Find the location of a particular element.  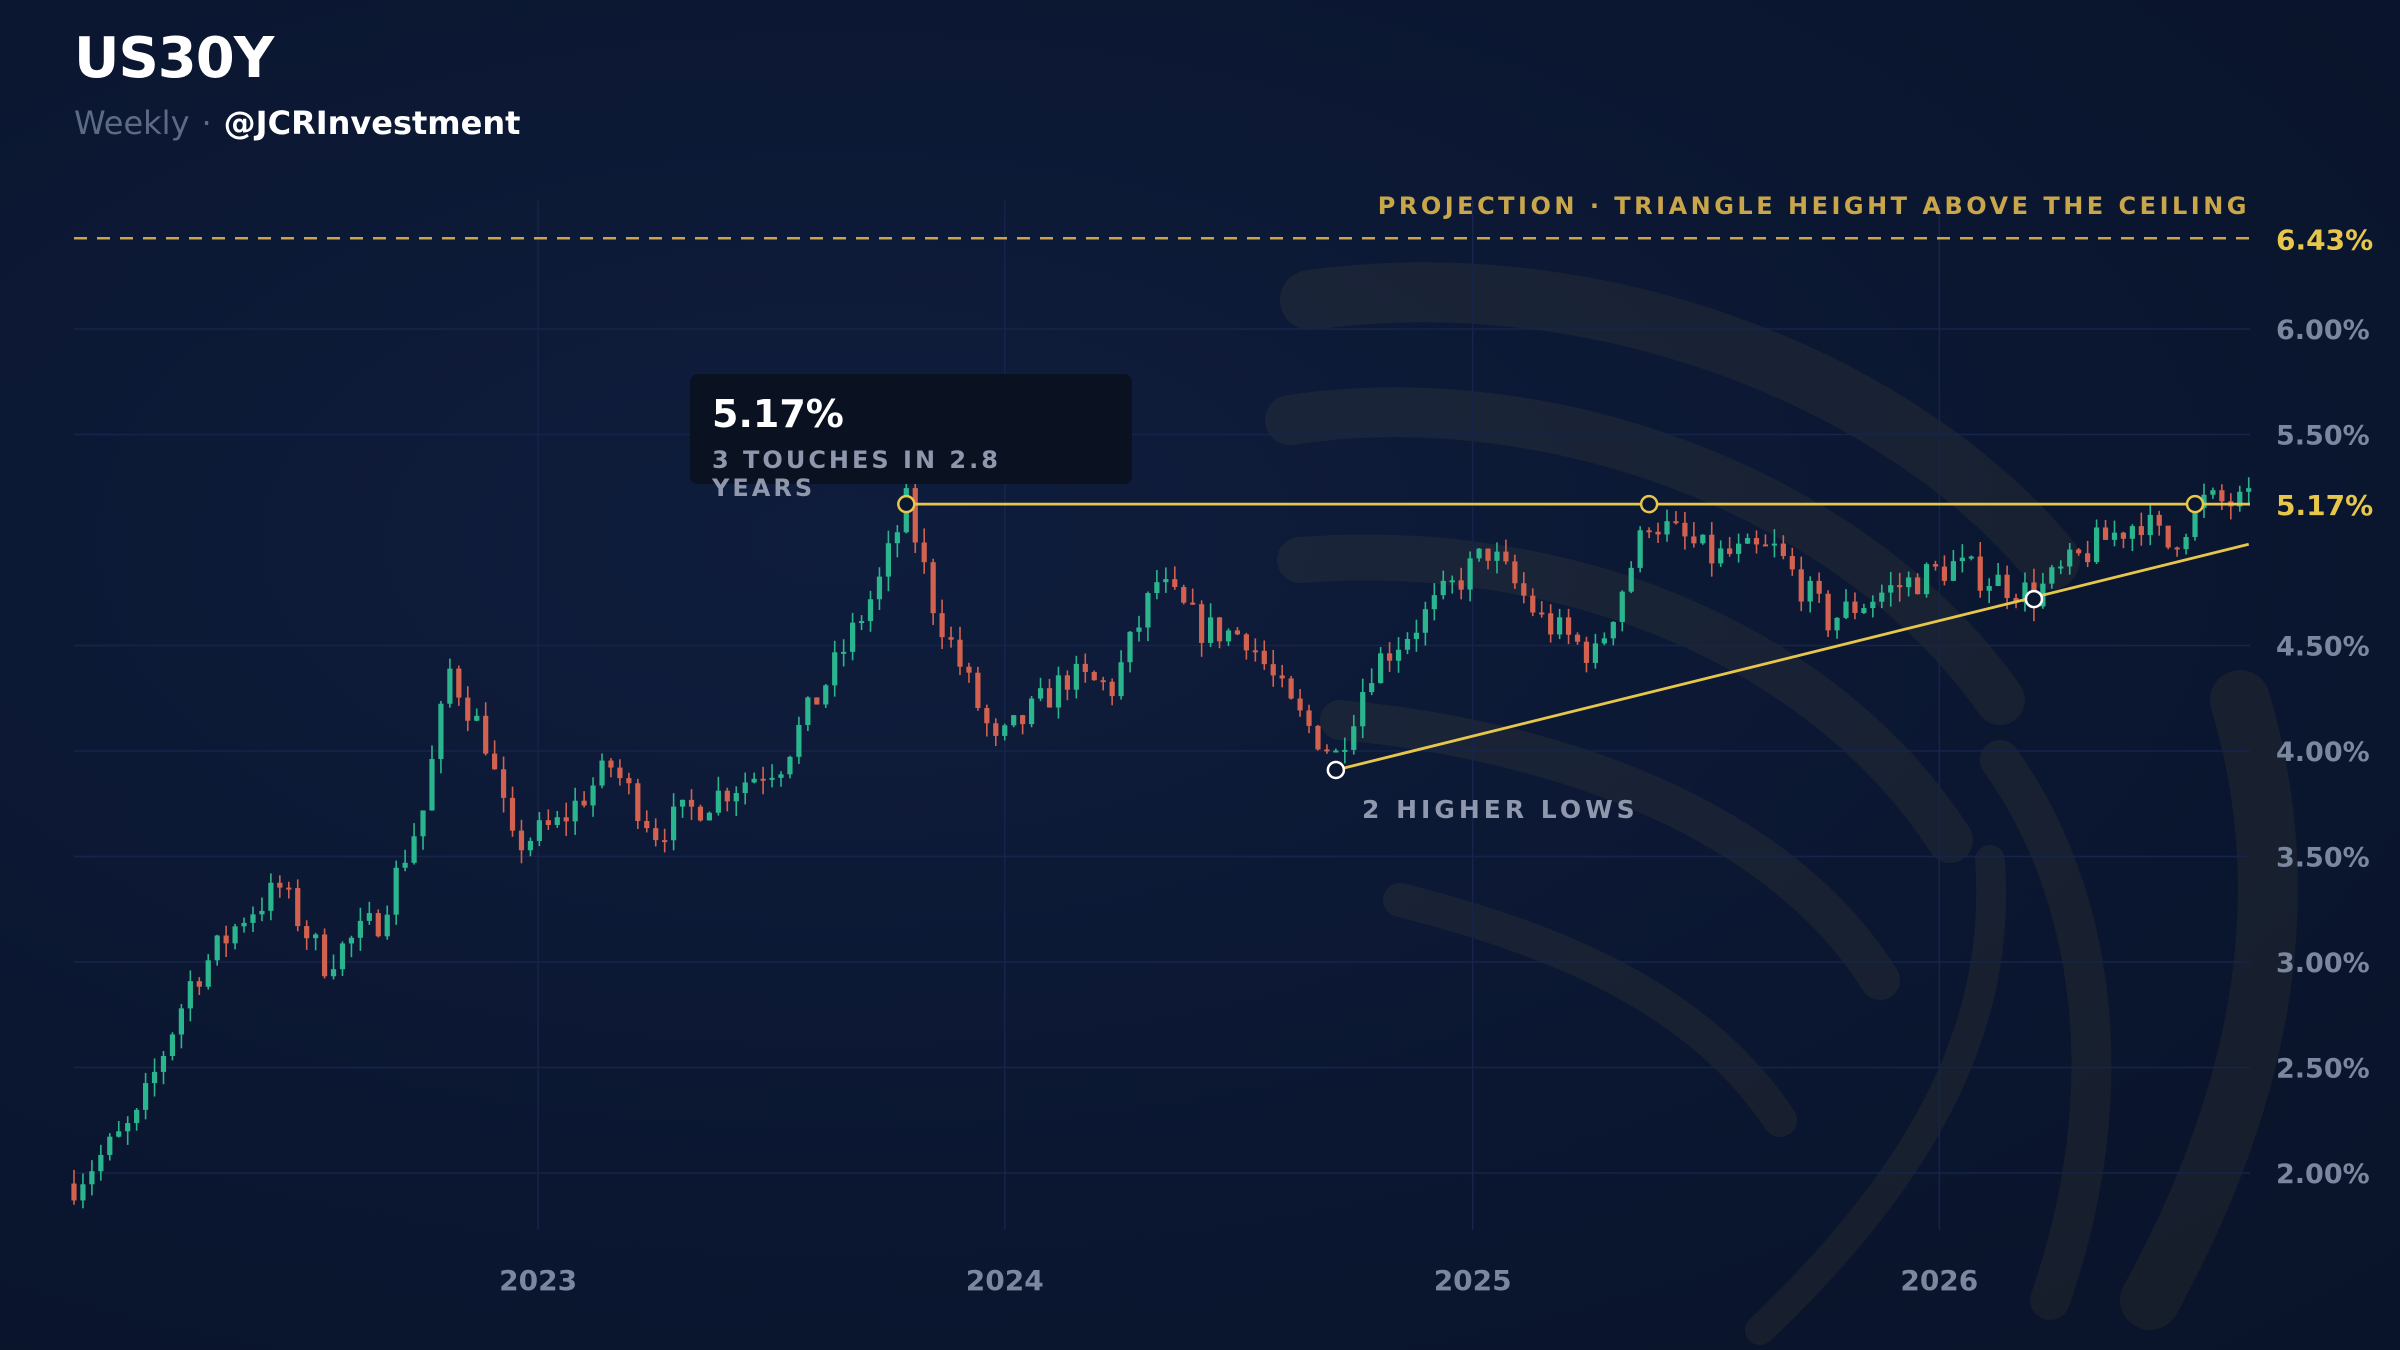

higher-lows-label: 2 HIGHER LOWS is located at coordinates (1500, 809).